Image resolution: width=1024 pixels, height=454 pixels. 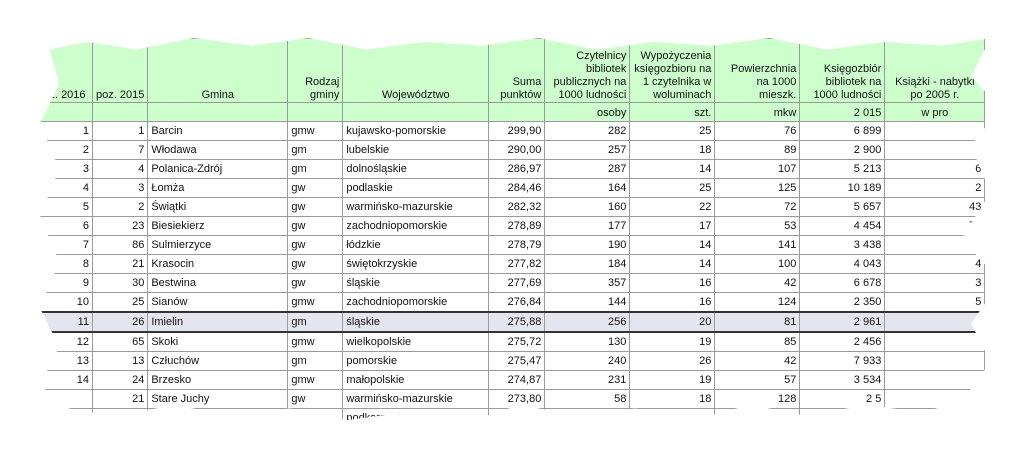 I want to click on table-cell: 4, so click(x=120, y=169).